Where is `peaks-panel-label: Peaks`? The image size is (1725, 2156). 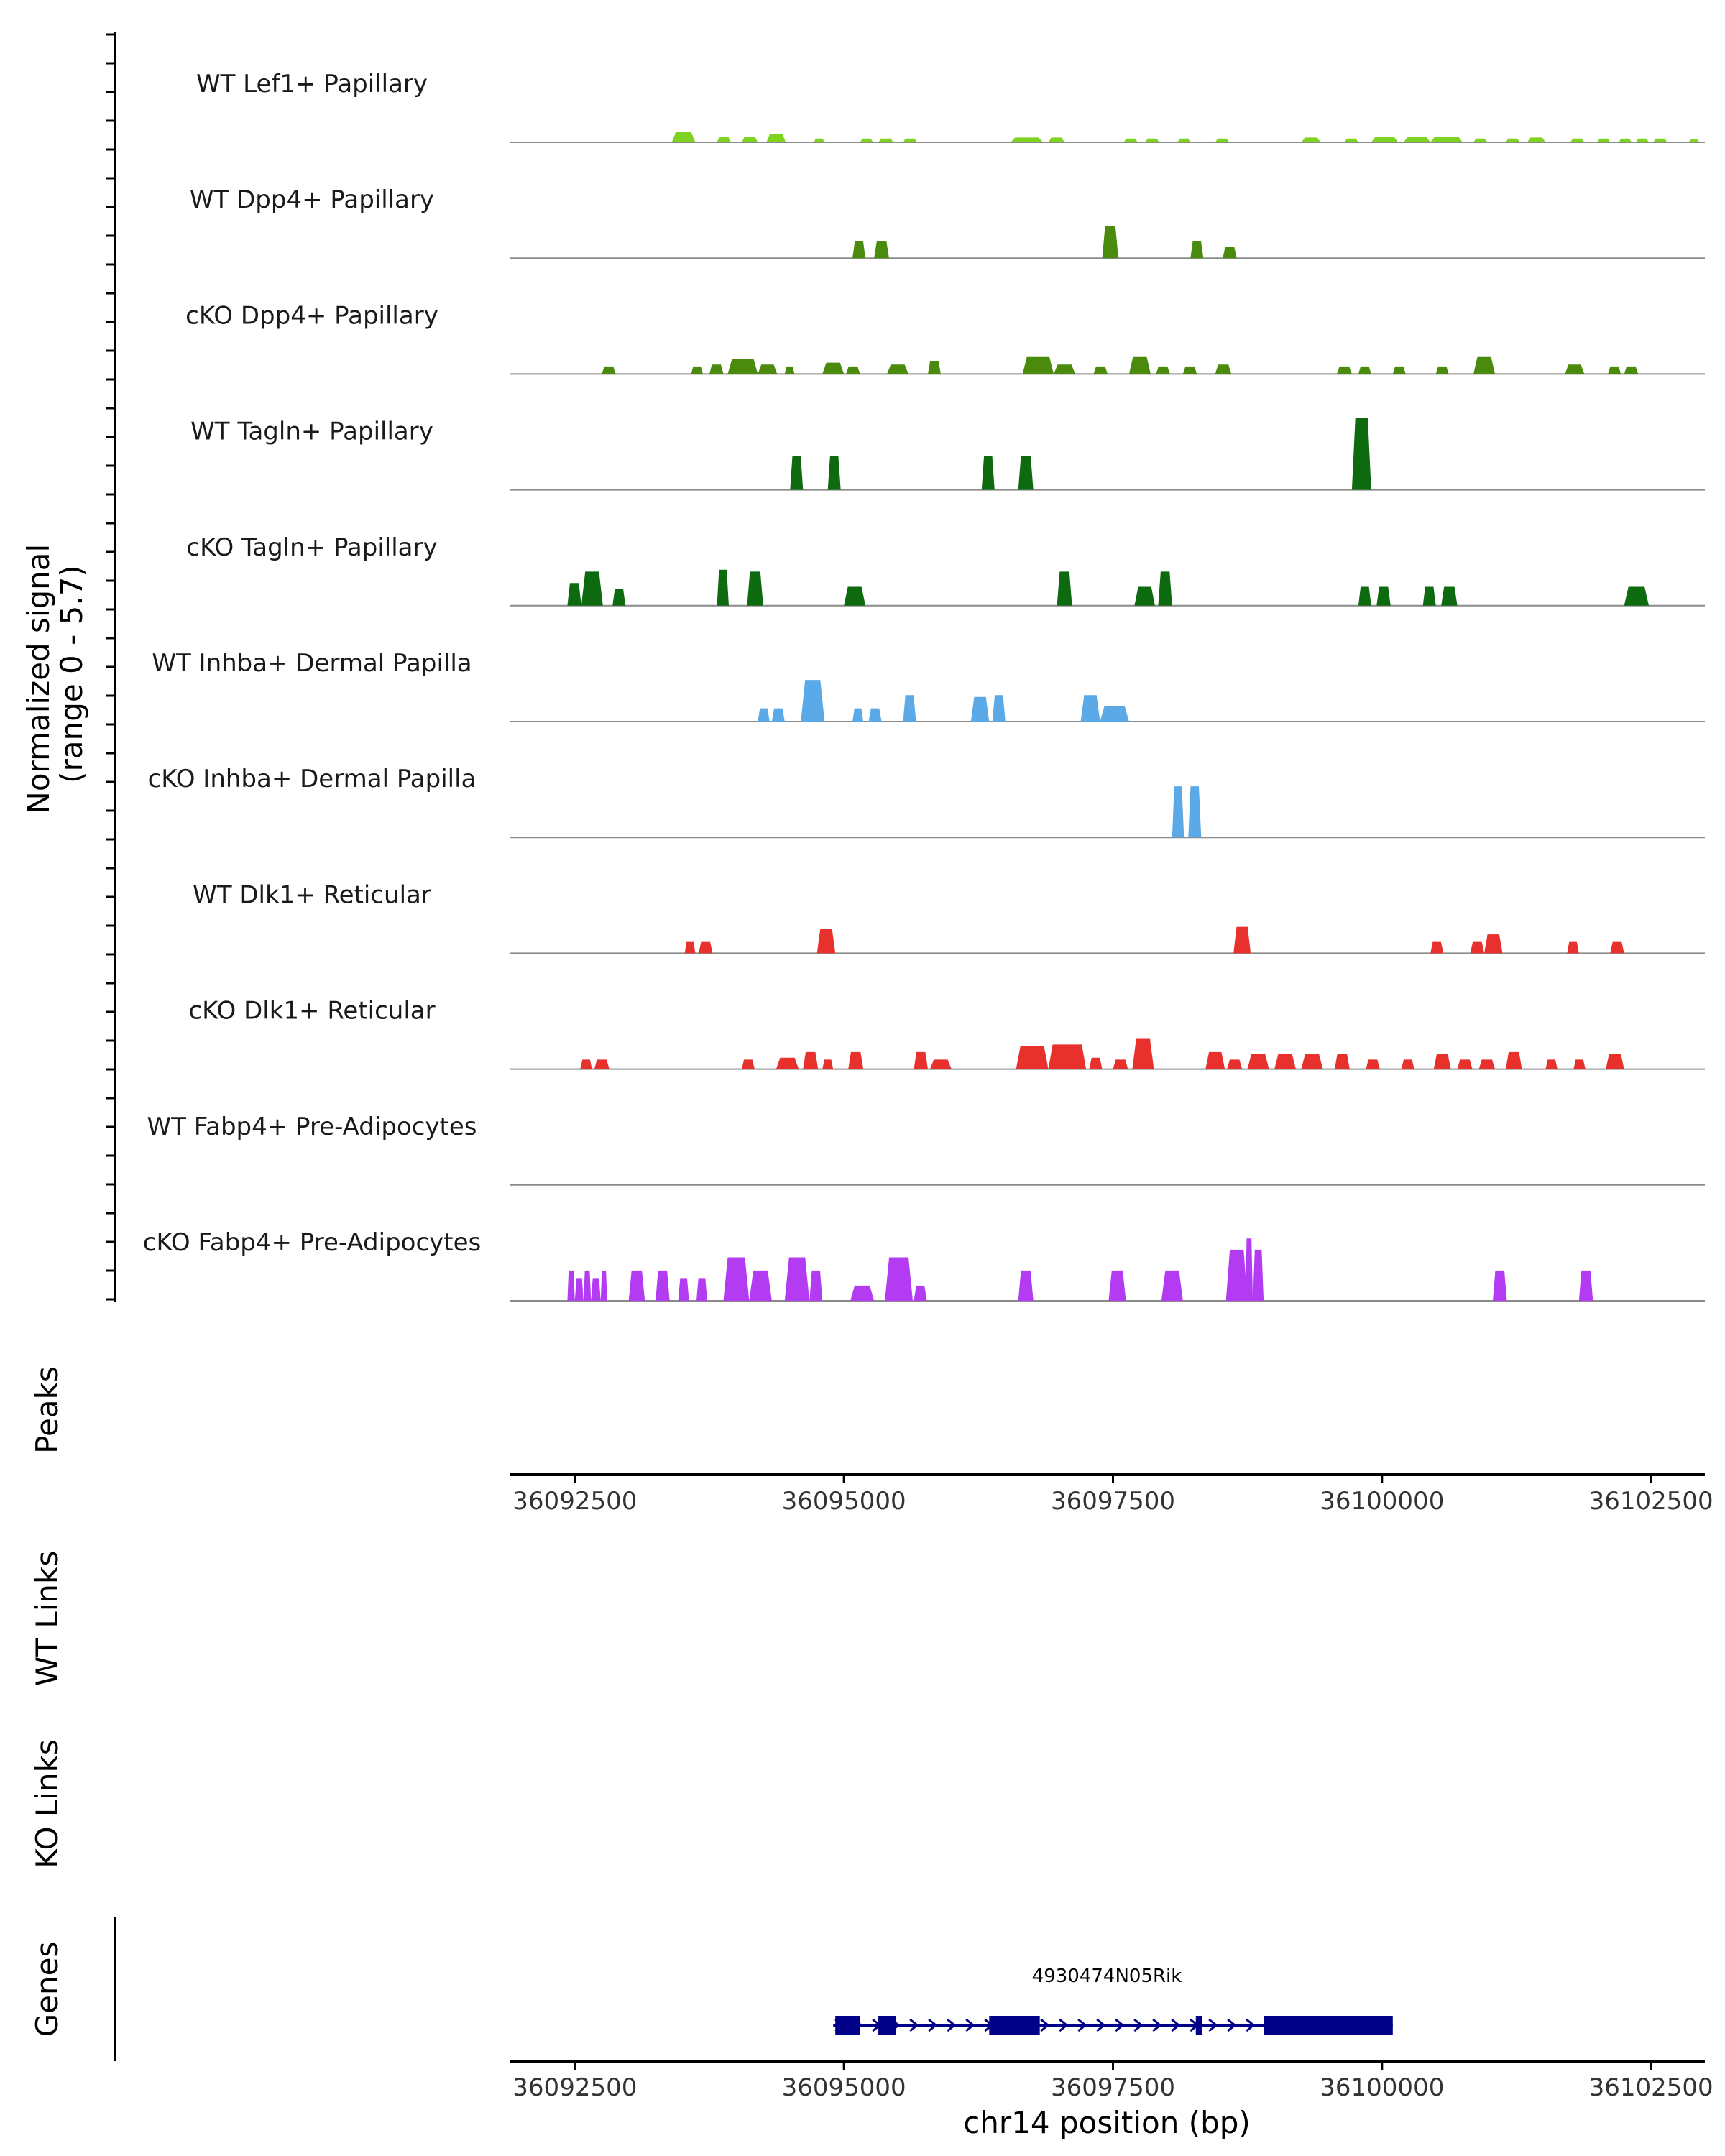
peaks-panel-label: Peaks is located at coordinates (47, 1410).